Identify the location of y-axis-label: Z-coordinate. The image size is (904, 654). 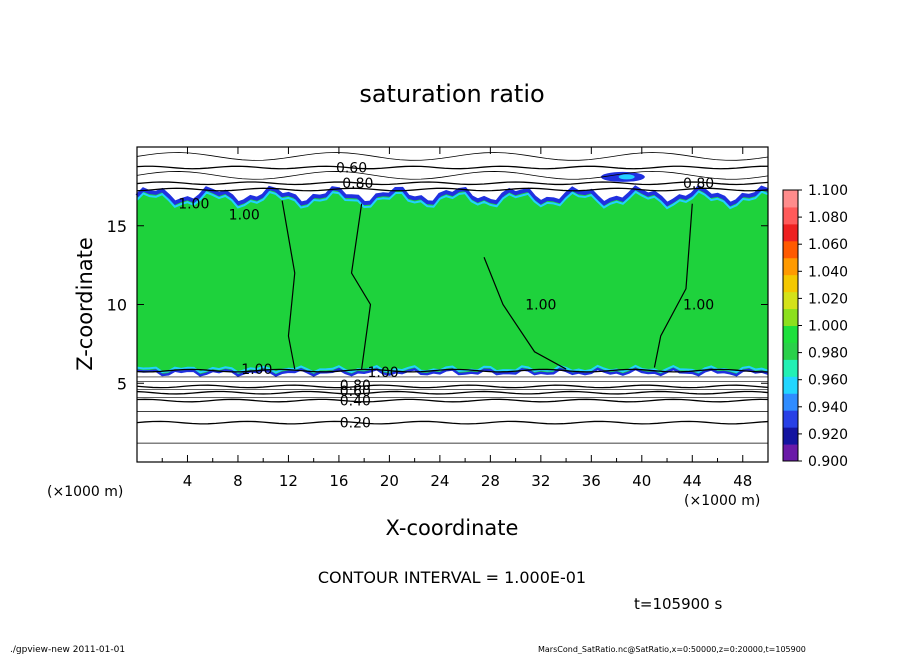
(85, 304).